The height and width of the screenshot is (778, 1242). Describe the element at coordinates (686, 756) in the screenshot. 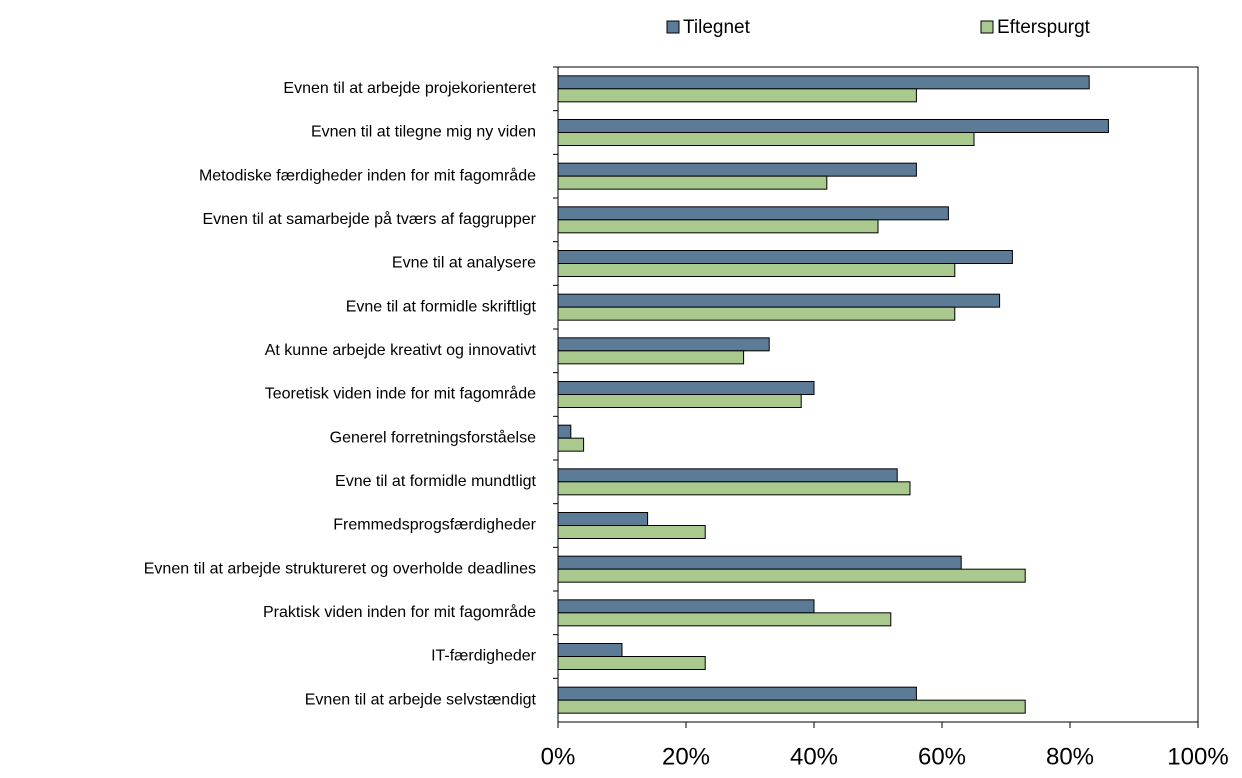

I see `x-tick-label: 20%` at that location.